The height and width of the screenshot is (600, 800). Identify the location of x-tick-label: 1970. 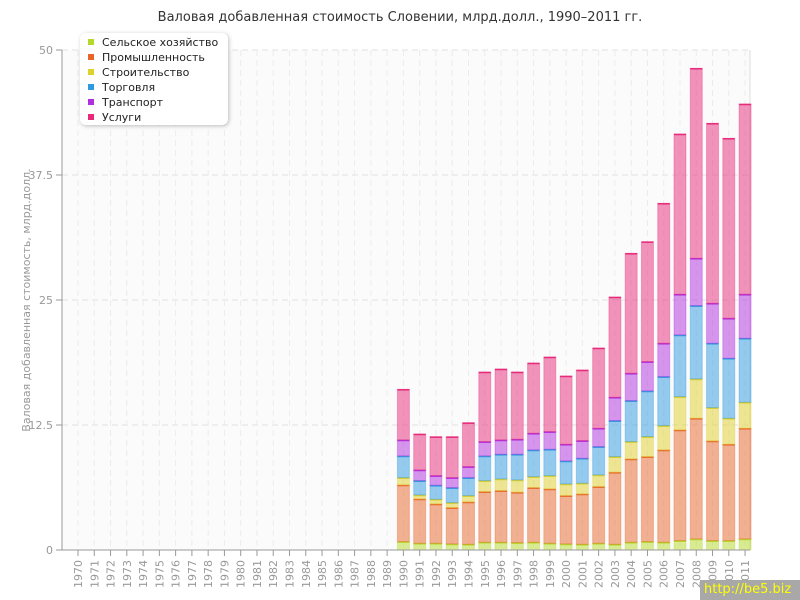
(78, 574).